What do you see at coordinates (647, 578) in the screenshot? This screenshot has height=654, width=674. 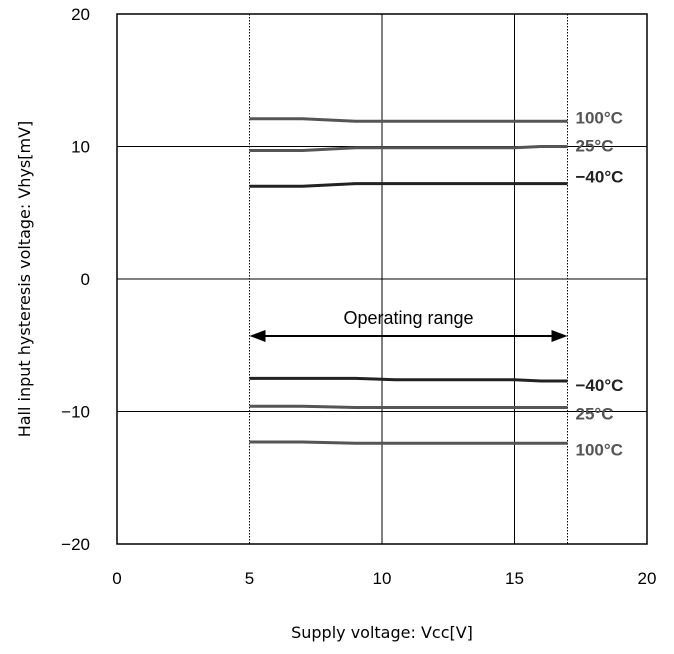 I see `x-tick-label: 20` at bounding box center [647, 578].